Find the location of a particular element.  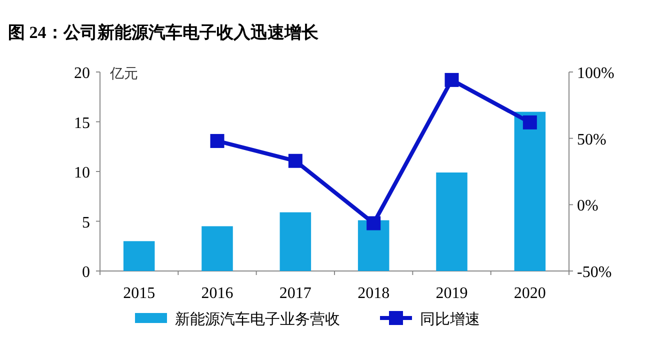

x-tick-label: 2017 is located at coordinates (295, 293).